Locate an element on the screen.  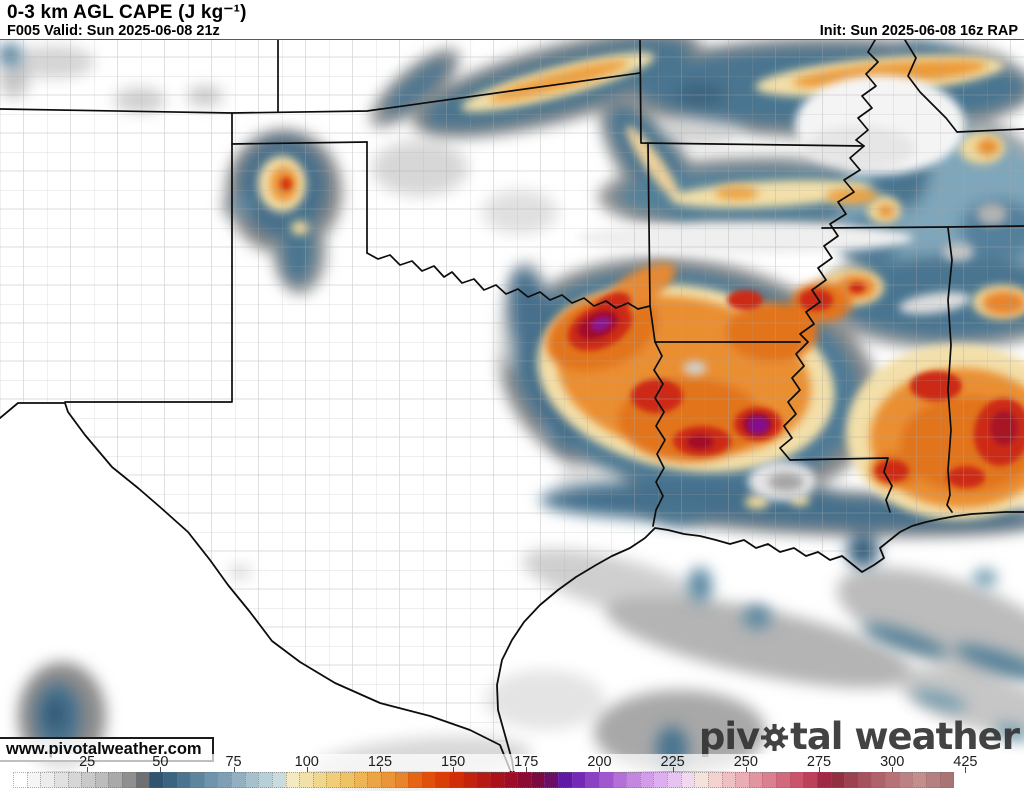
colorbar-tick-label: 300 is located at coordinates (892, 762).